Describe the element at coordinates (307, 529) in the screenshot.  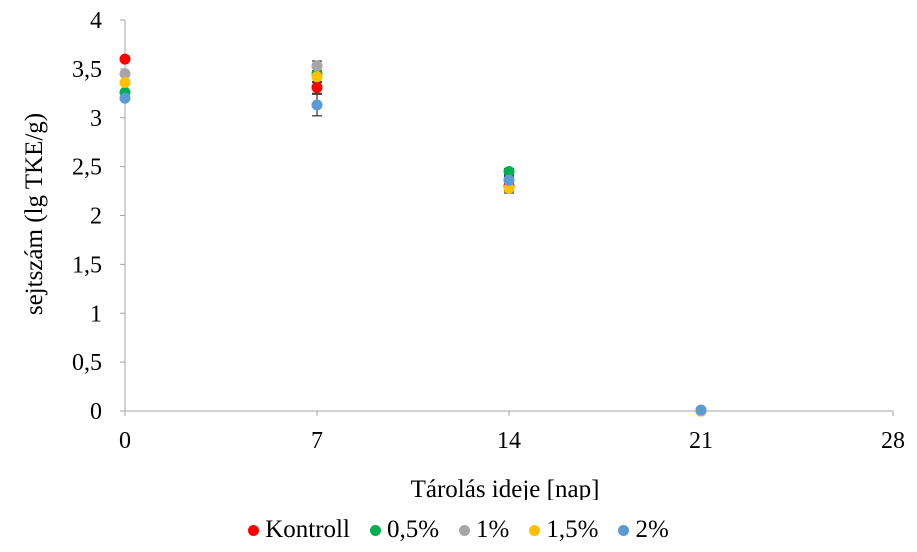
I see `legend-label: Kontroll` at that location.